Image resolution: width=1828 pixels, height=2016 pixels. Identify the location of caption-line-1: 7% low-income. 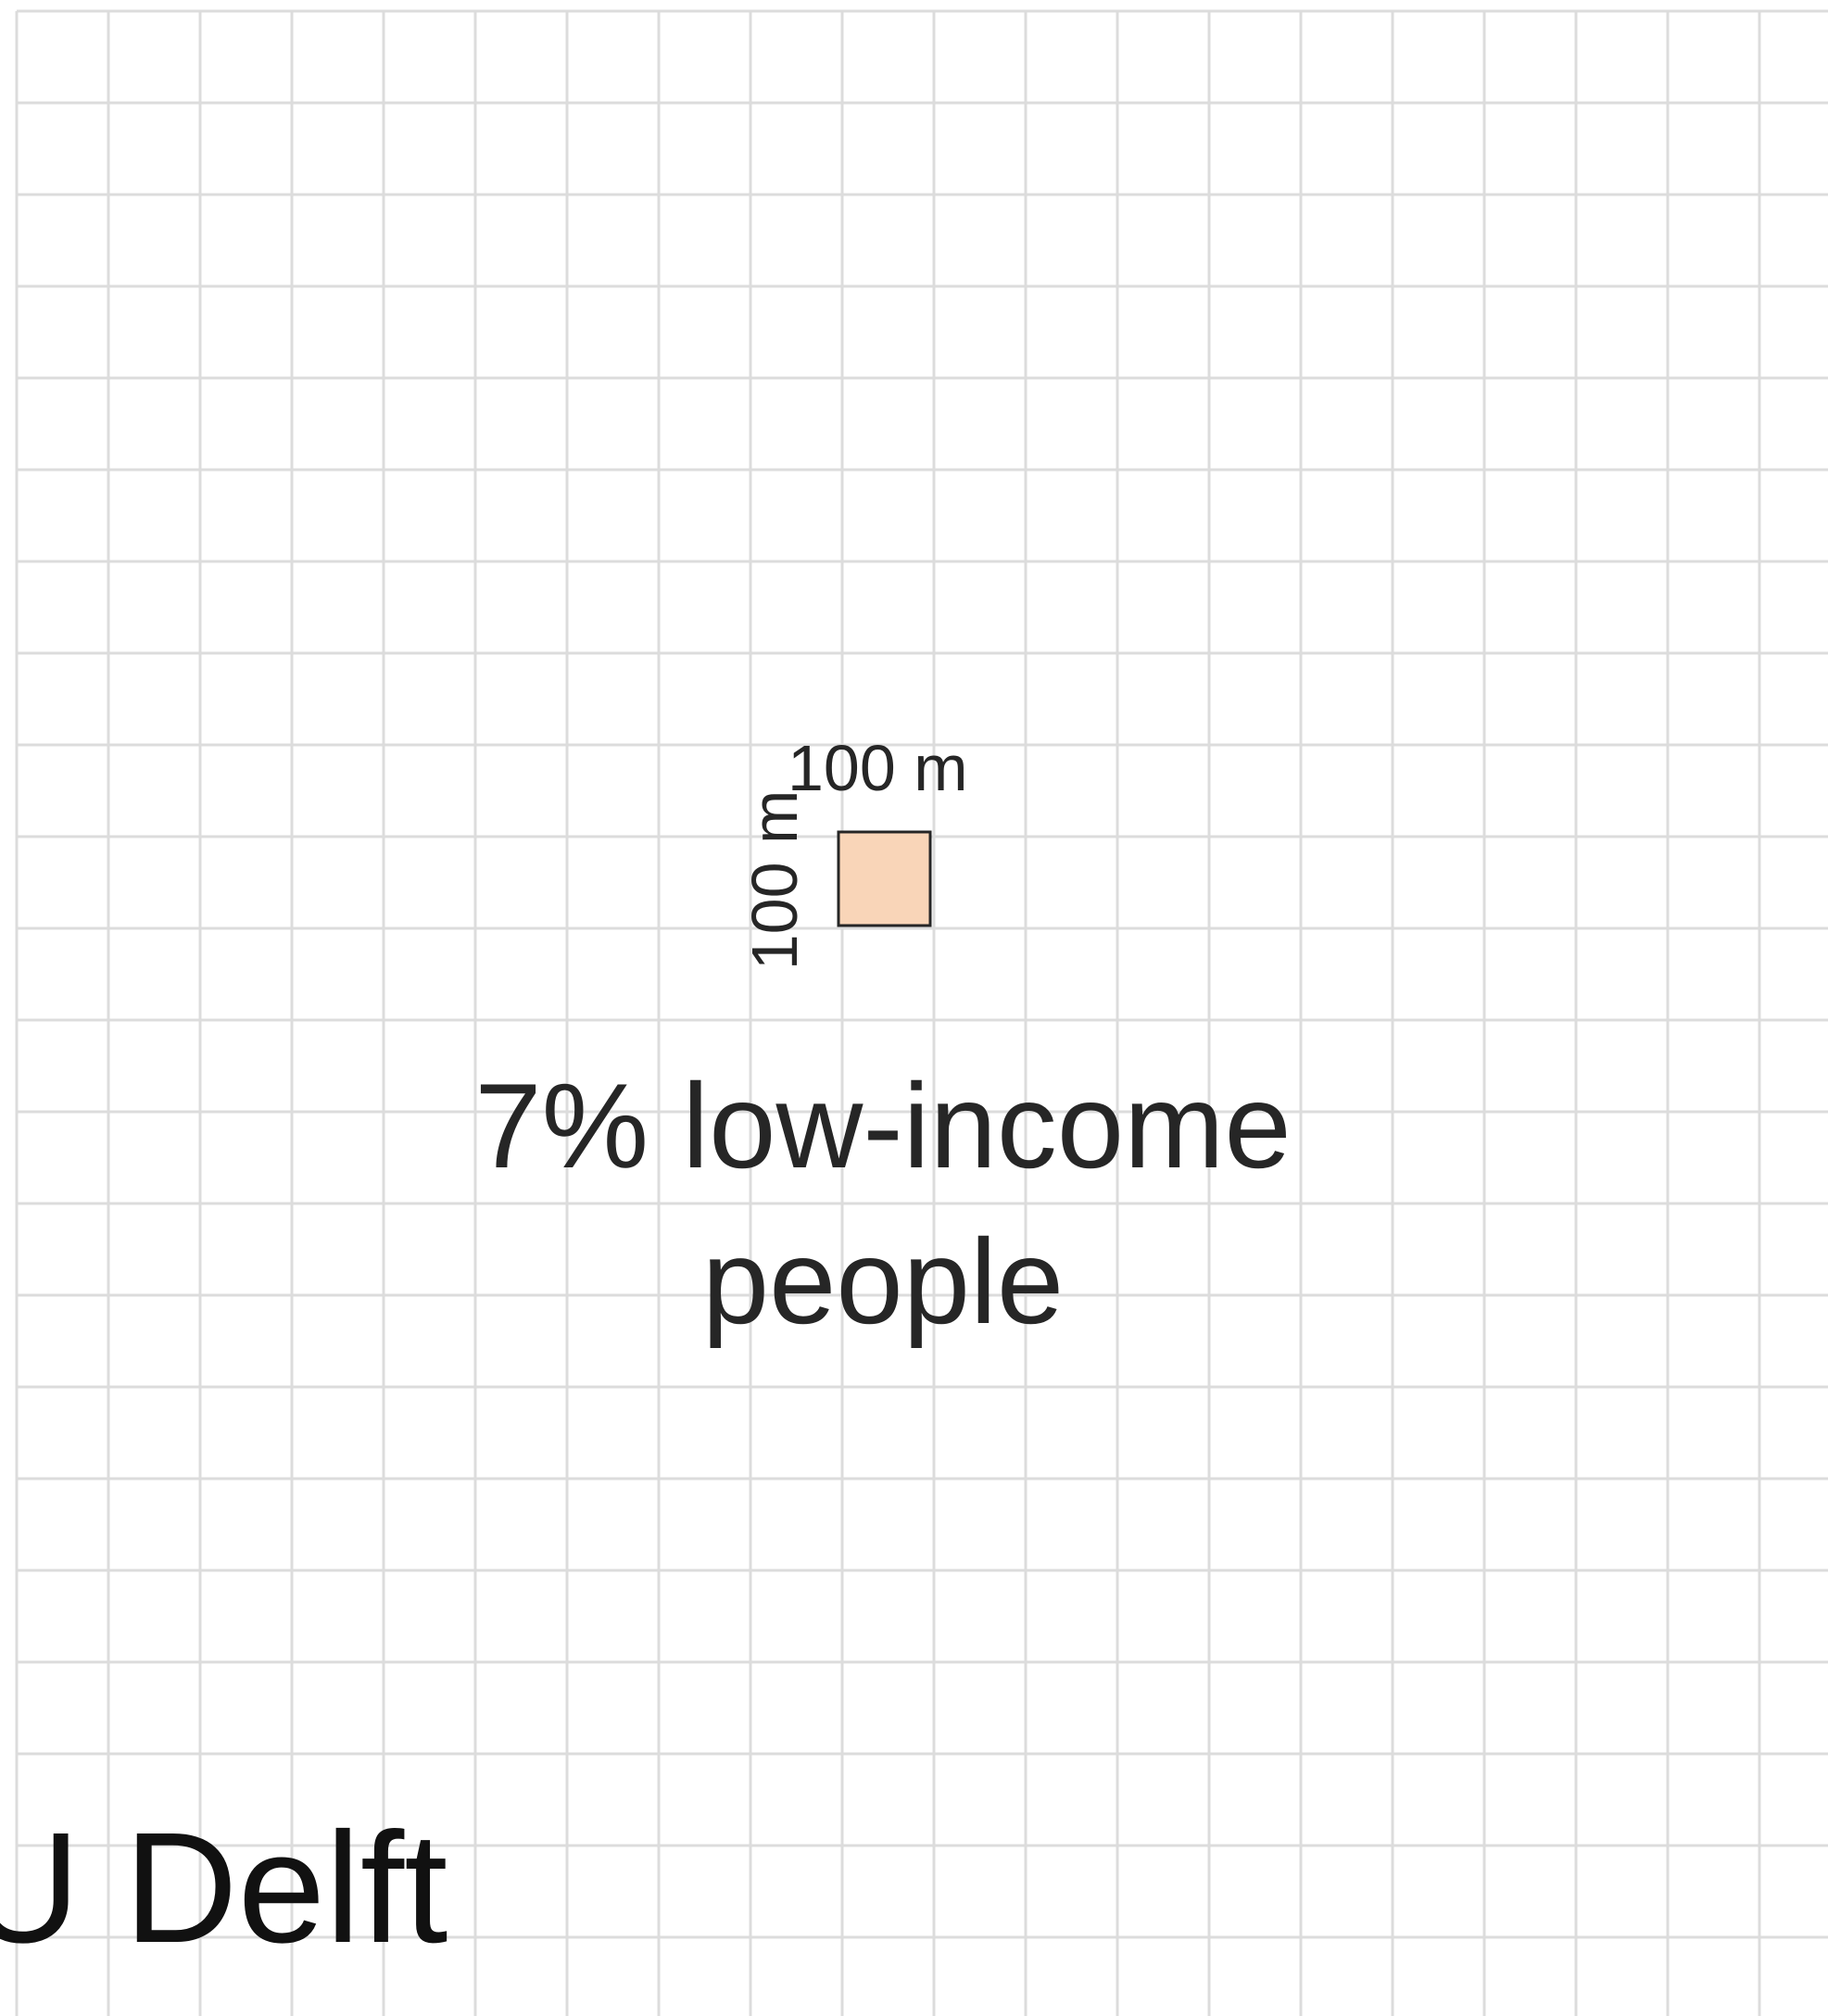
(882, 1125).